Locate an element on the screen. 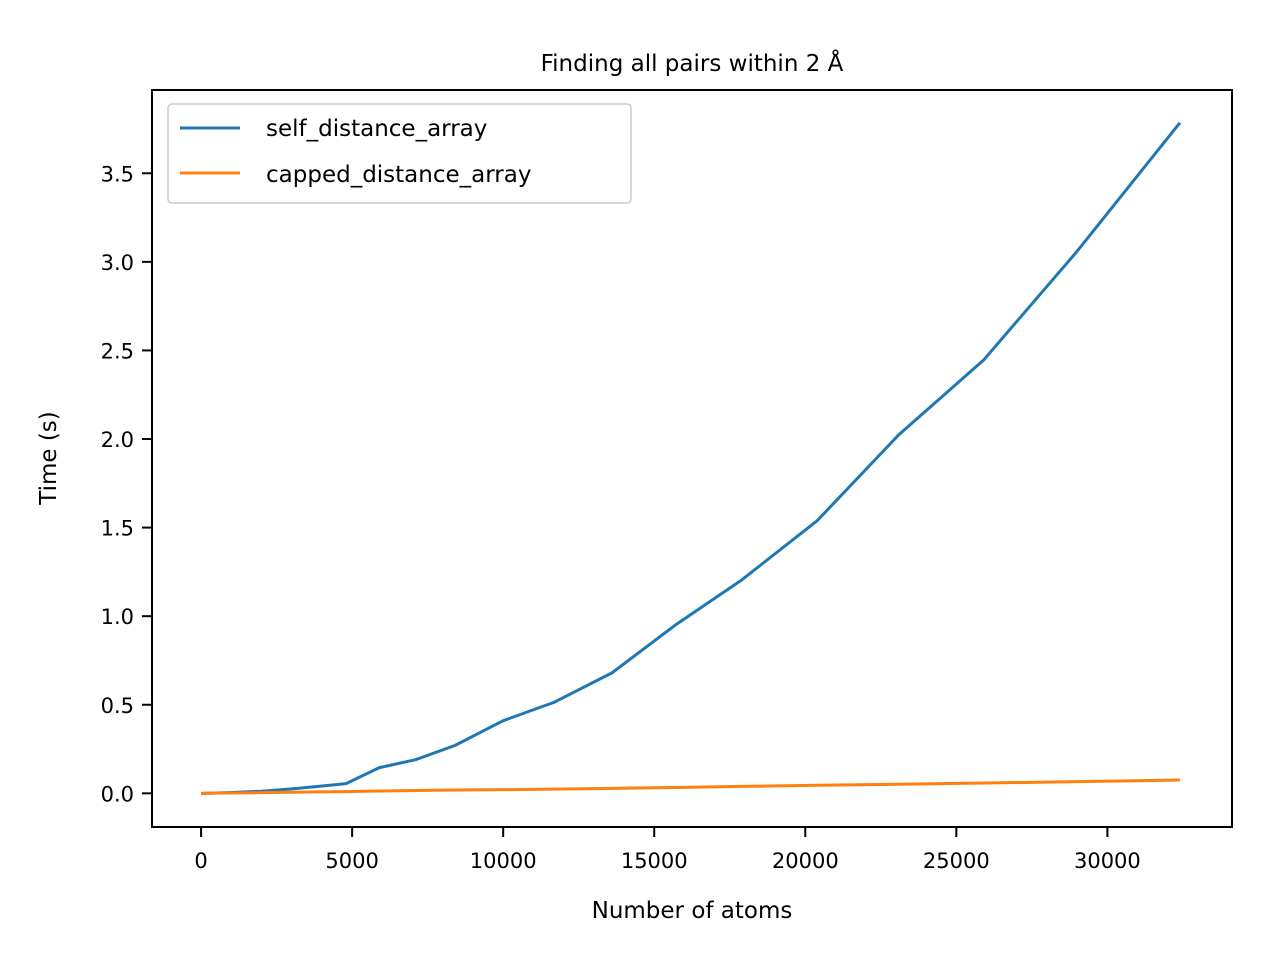 The image size is (1280, 964). legend-label-capped-distance-array: capped_distance_array is located at coordinates (398, 175).